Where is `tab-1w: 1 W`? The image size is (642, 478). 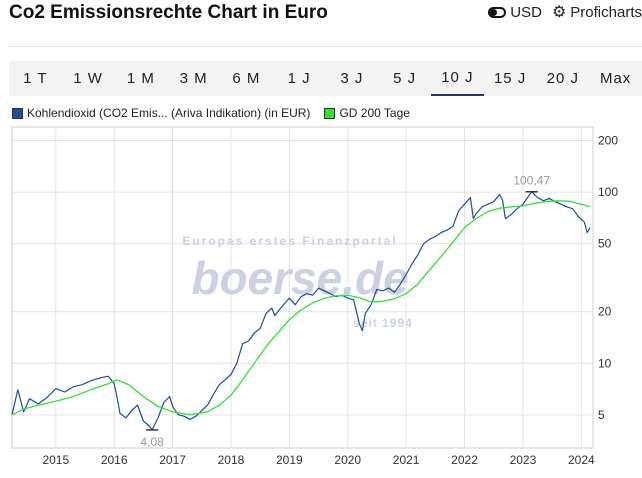
tab-1w: 1 W is located at coordinates (88, 78).